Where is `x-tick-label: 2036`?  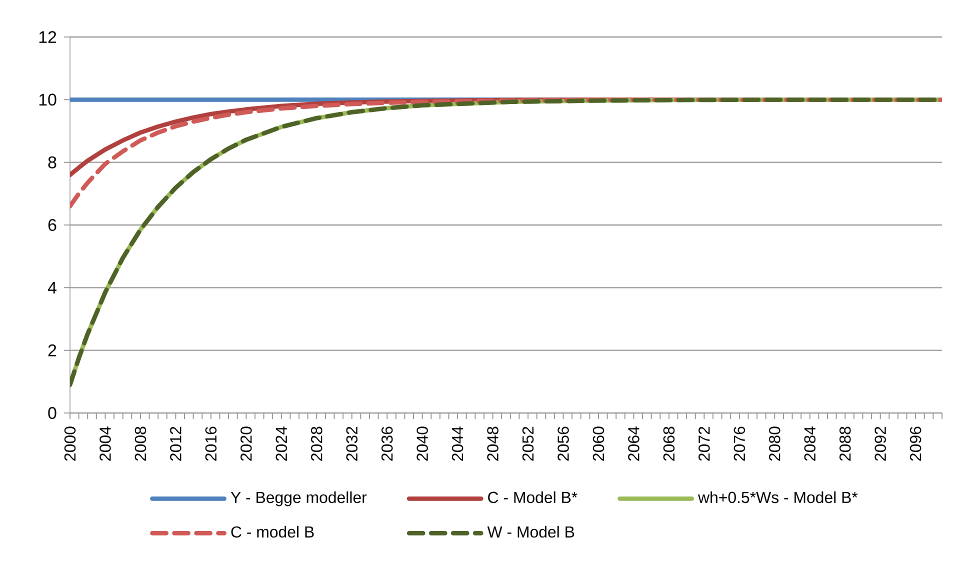
x-tick-label: 2036 is located at coordinates (387, 443).